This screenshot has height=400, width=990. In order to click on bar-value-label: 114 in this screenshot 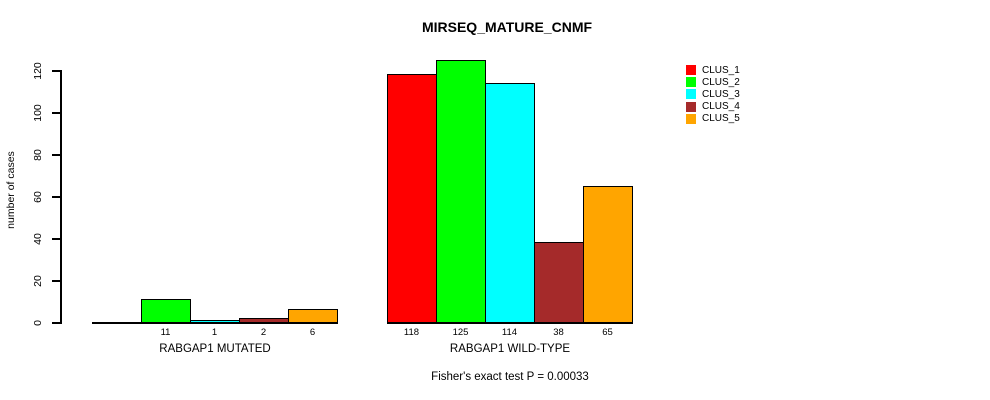, I will do `click(509, 332)`.